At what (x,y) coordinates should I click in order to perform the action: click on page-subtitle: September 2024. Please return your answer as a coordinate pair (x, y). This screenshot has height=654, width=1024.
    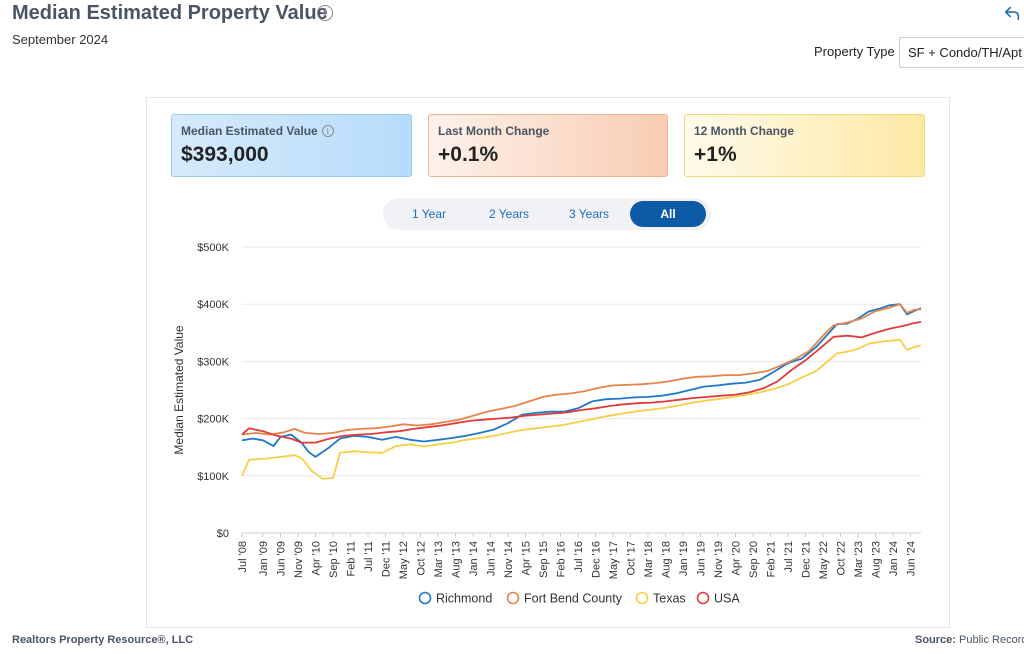
    Looking at the image, I should click on (60, 39).